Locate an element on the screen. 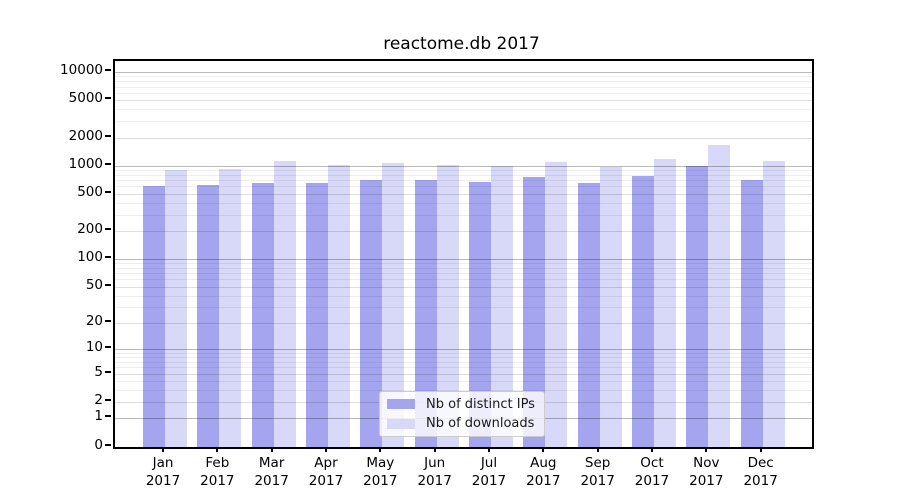 The height and width of the screenshot is (500, 900). bar-distinct-ips-may is located at coordinates (371, 313).